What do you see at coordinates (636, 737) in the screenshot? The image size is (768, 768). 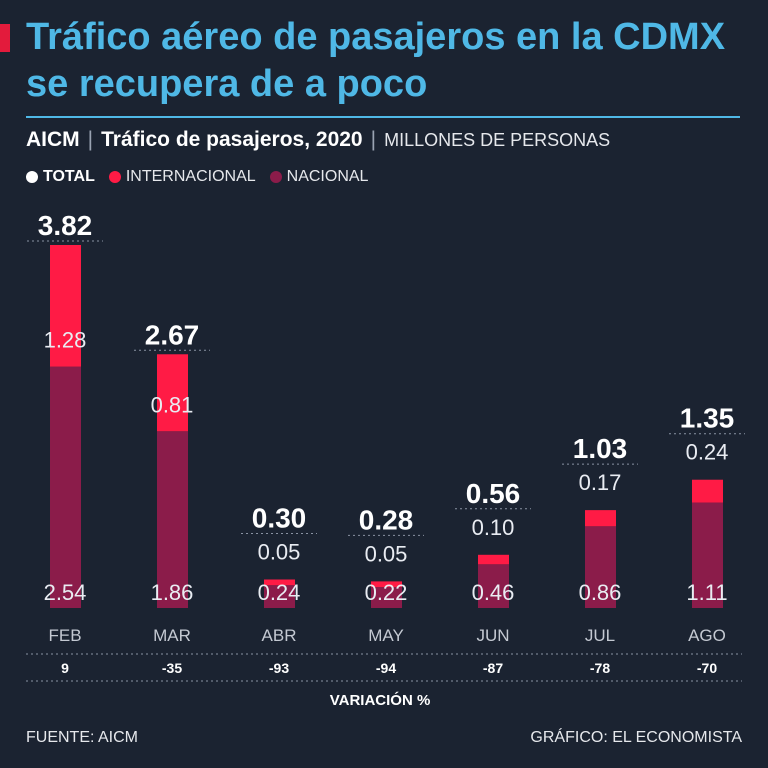 I see `footer-credit: GRÁFICO: EL ECONOMISTA` at bounding box center [636, 737].